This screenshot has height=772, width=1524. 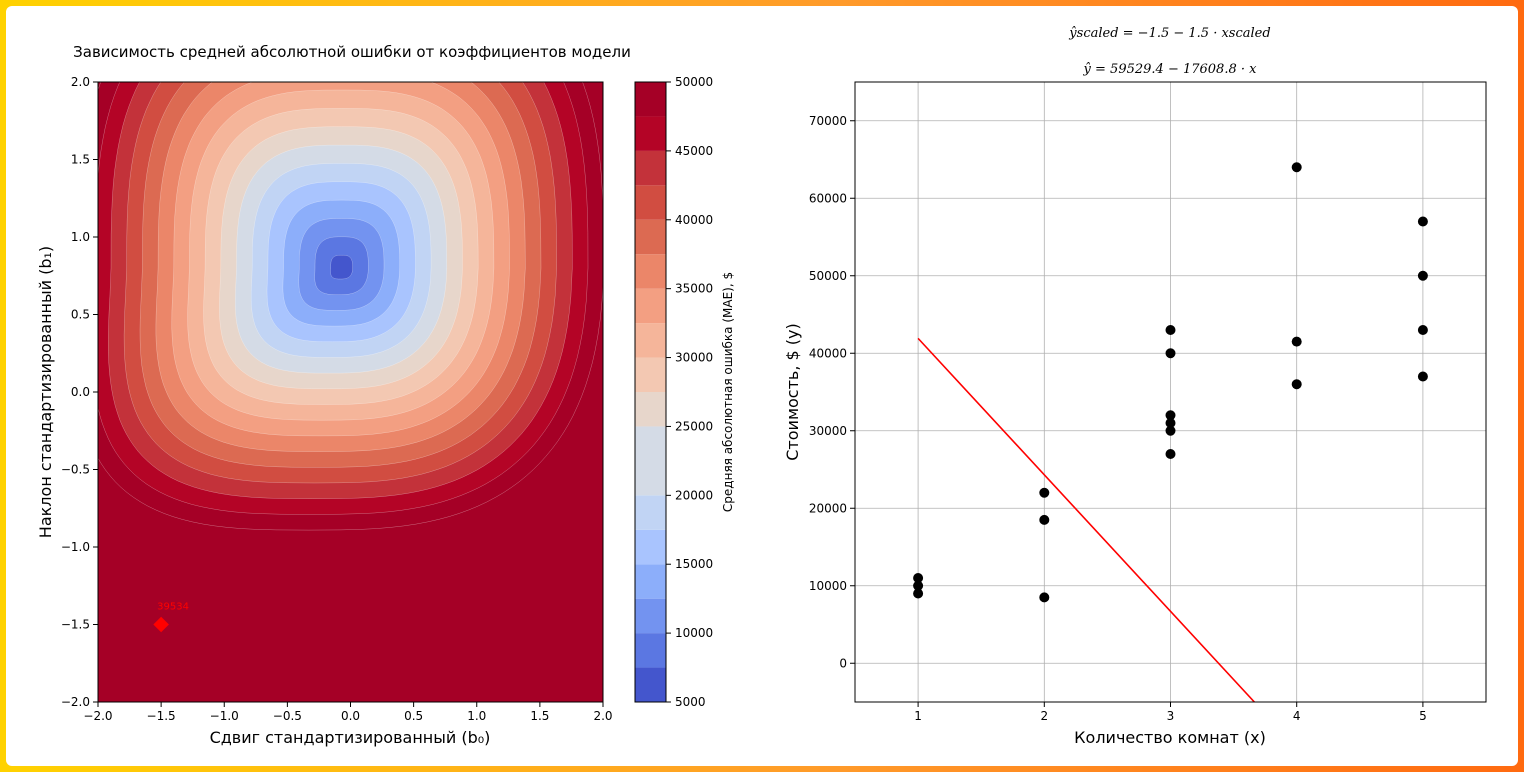 I want to click on scatter-y-tick-label: 60000, so click(x=828, y=198).